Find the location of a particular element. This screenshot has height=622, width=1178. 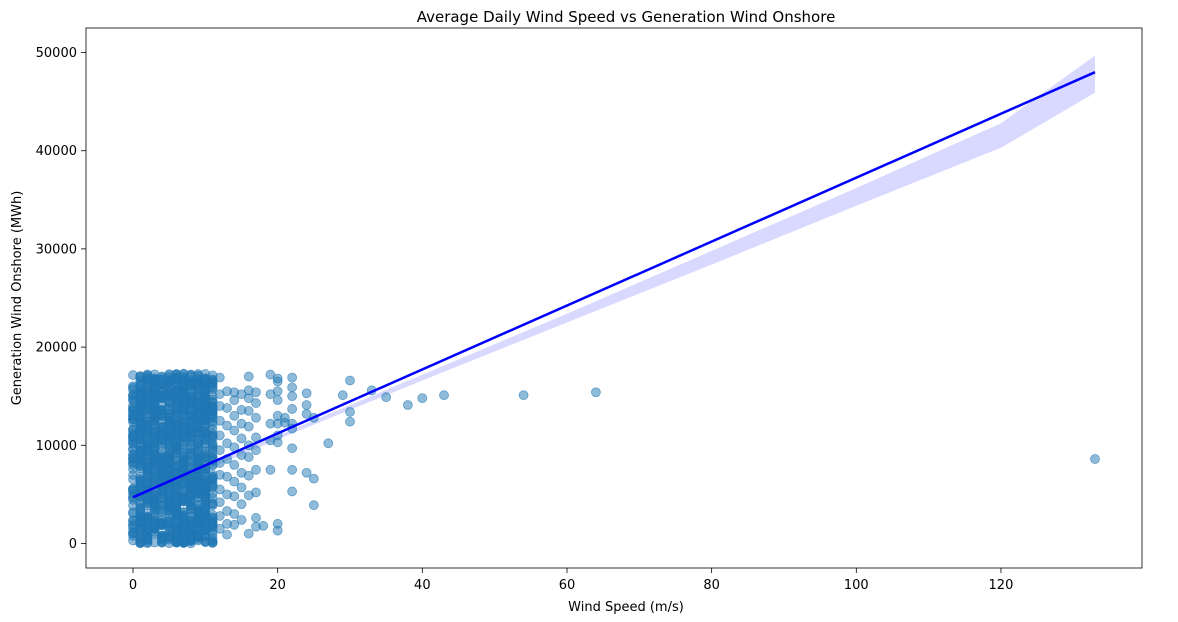

y-axis-label: Generation Wind Onshore (MWh) is located at coordinates (17, 298).